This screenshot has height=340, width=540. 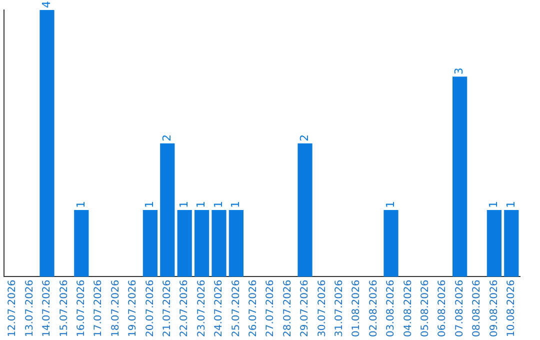 I want to click on x-tick-label: 07.08.2026, so click(x=460, y=309).